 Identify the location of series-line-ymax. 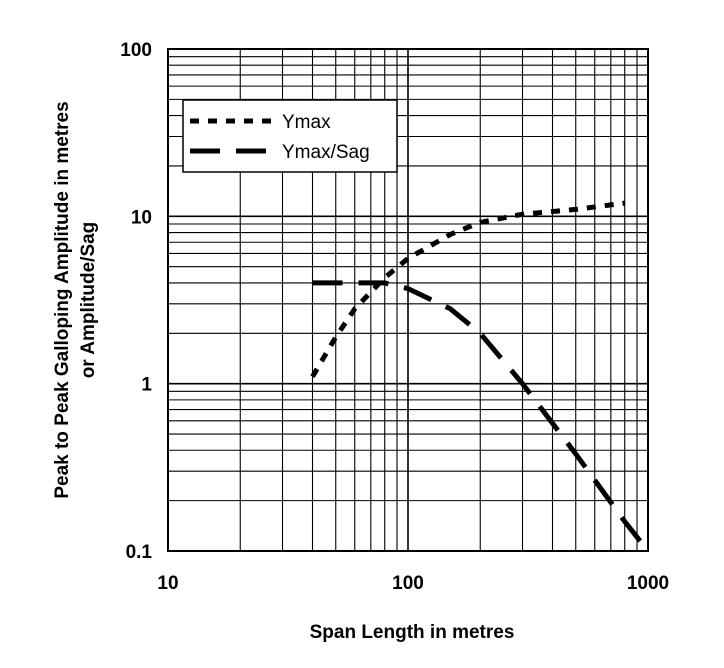
(468, 289).